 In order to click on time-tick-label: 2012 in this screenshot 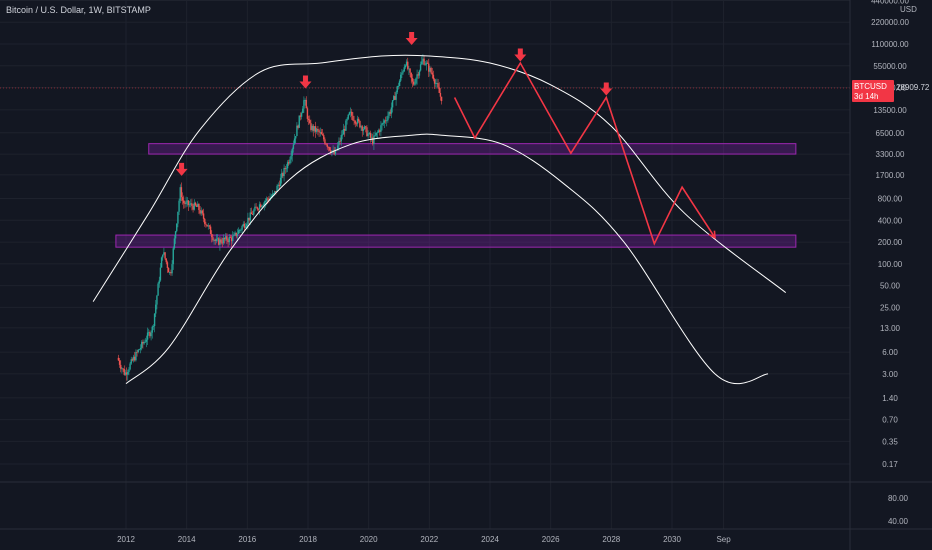, I will do `click(126, 539)`.